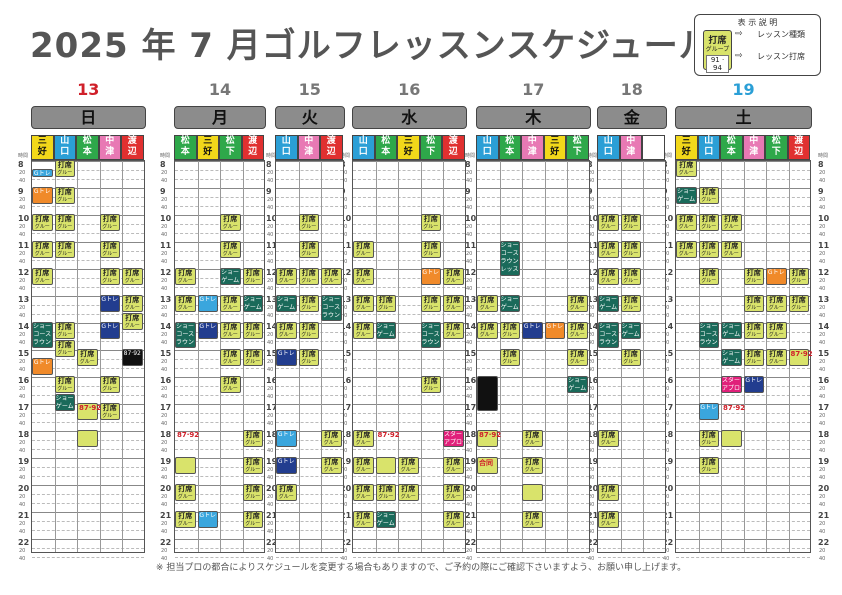  What do you see at coordinates (509, 330) in the screenshot?
I see `lesson-block: 打席グループ85-88` at bounding box center [509, 330].